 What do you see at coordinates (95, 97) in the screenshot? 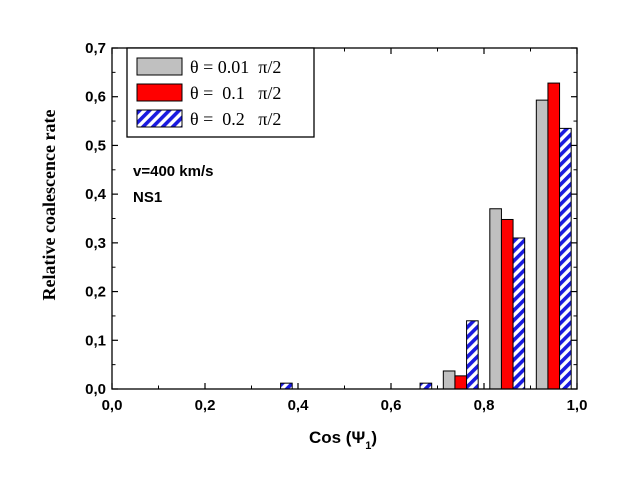
I see `y-tick-label: 0,6` at bounding box center [95, 97].